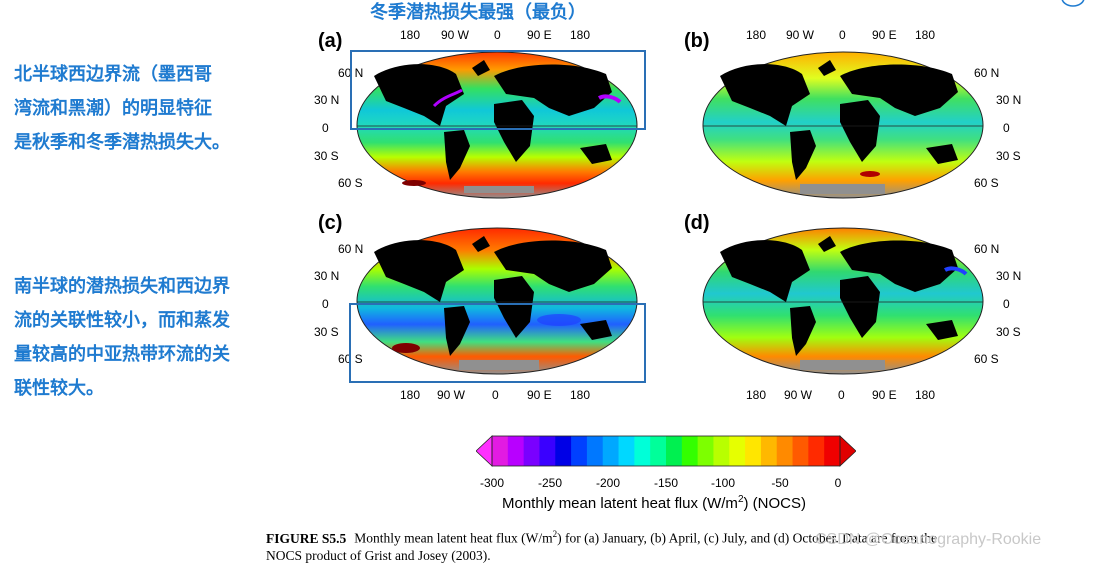 The width and height of the screenshot is (1097, 564). What do you see at coordinates (122, 108) in the screenshot?
I see `note-northern-hemisphere: 北半球西边界流（墨西哥 湾流和黑潮）的明显特征 是秋季和冬季潜热损失大。` at bounding box center [122, 108].